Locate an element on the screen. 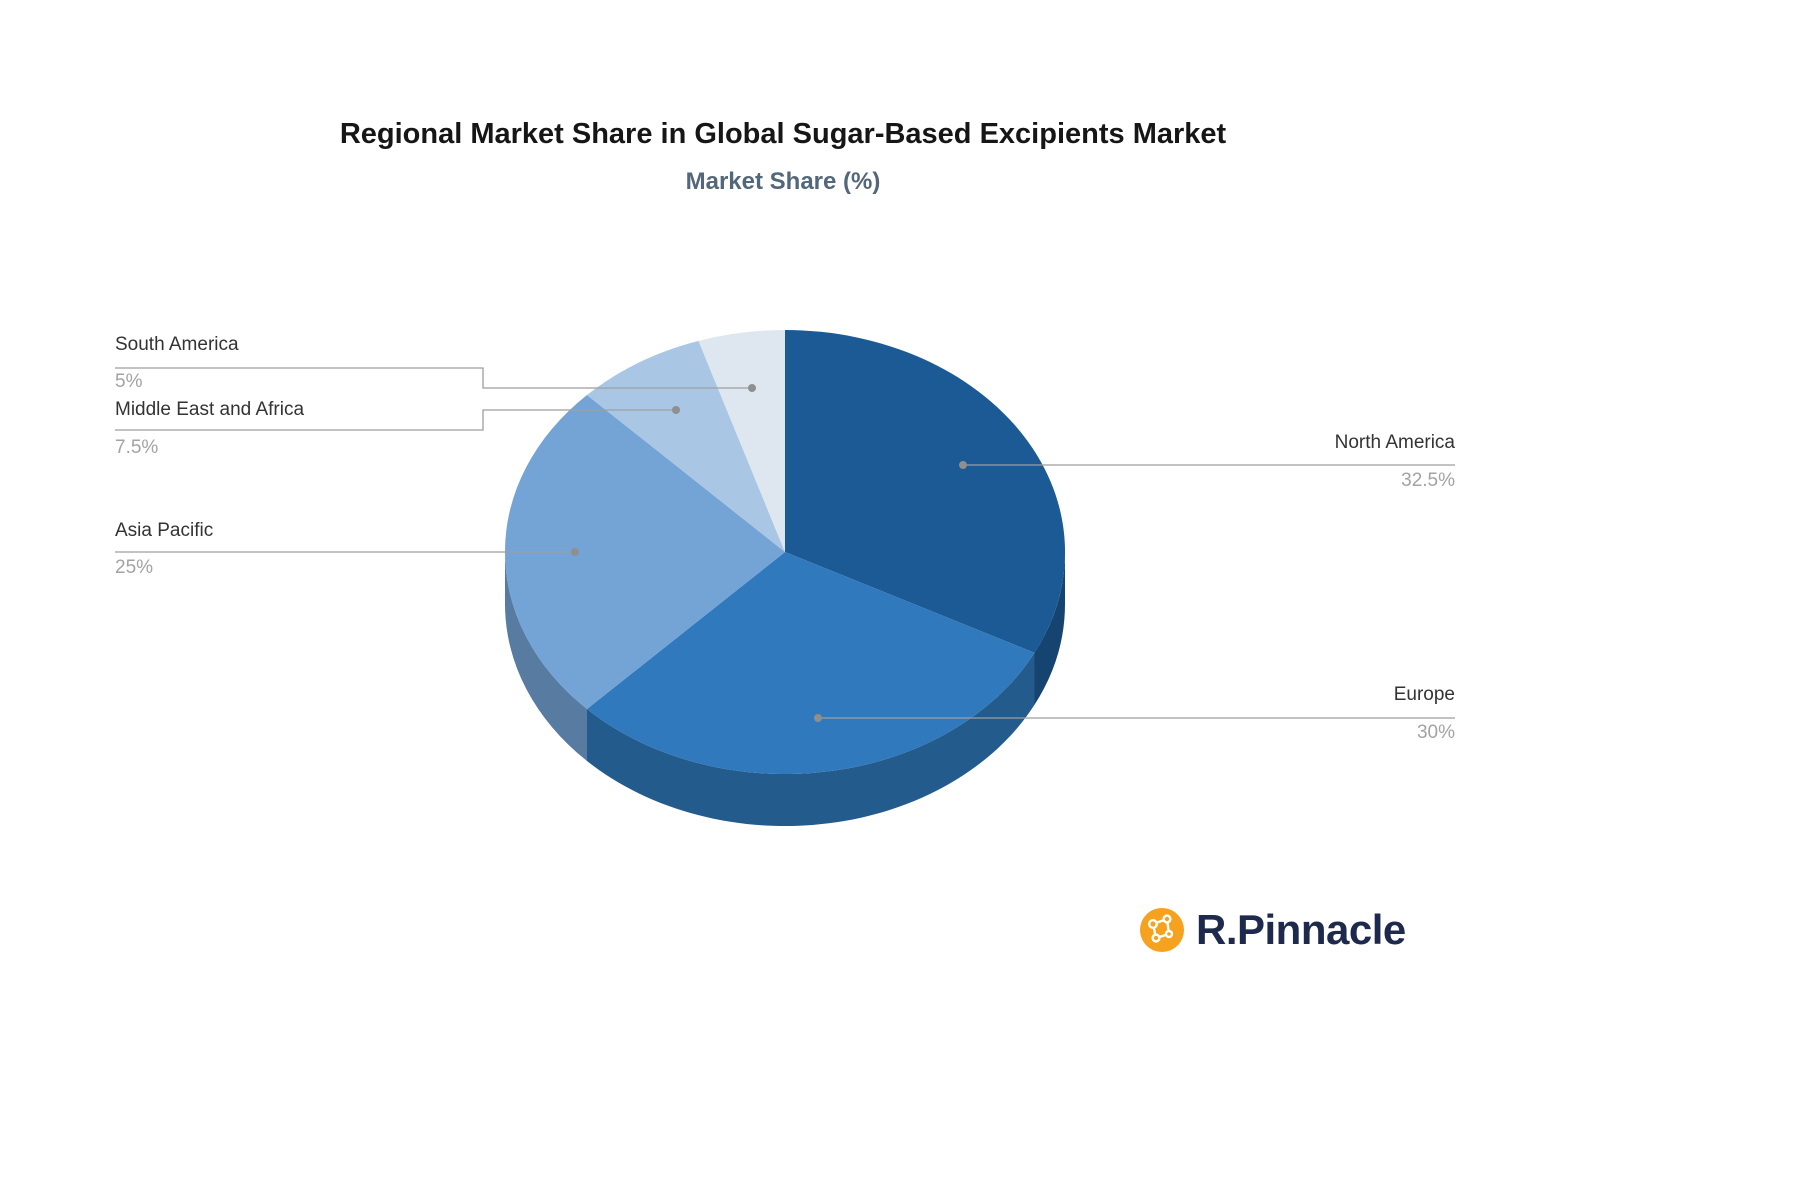 This screenshot has height=1196, width=1800. slice-label-south-america: South America is located at coordinates (177, 344).